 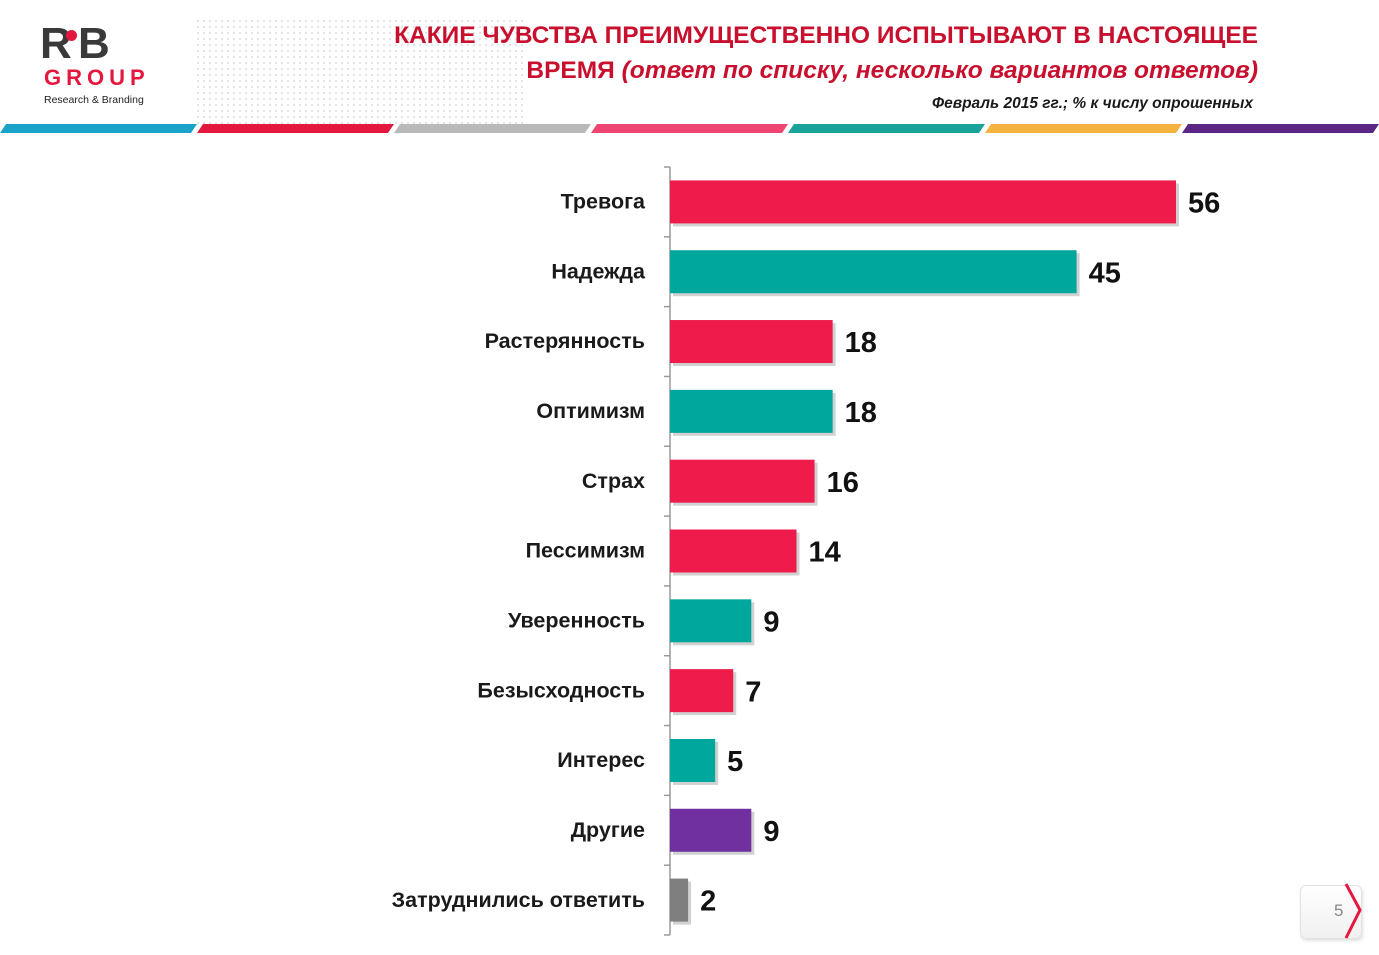 What do you see at coordinates (574, 70) in the screenshot?
I see `title-line-2-bold: ВРЕМЯ` at bounding box center [574, 70].